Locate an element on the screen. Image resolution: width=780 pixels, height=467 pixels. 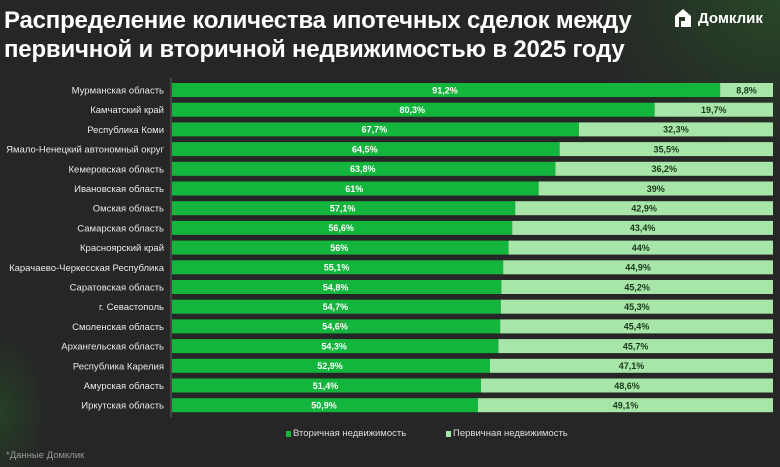
data-label-secondary: 54,6% is located at coordinates (335, 327).